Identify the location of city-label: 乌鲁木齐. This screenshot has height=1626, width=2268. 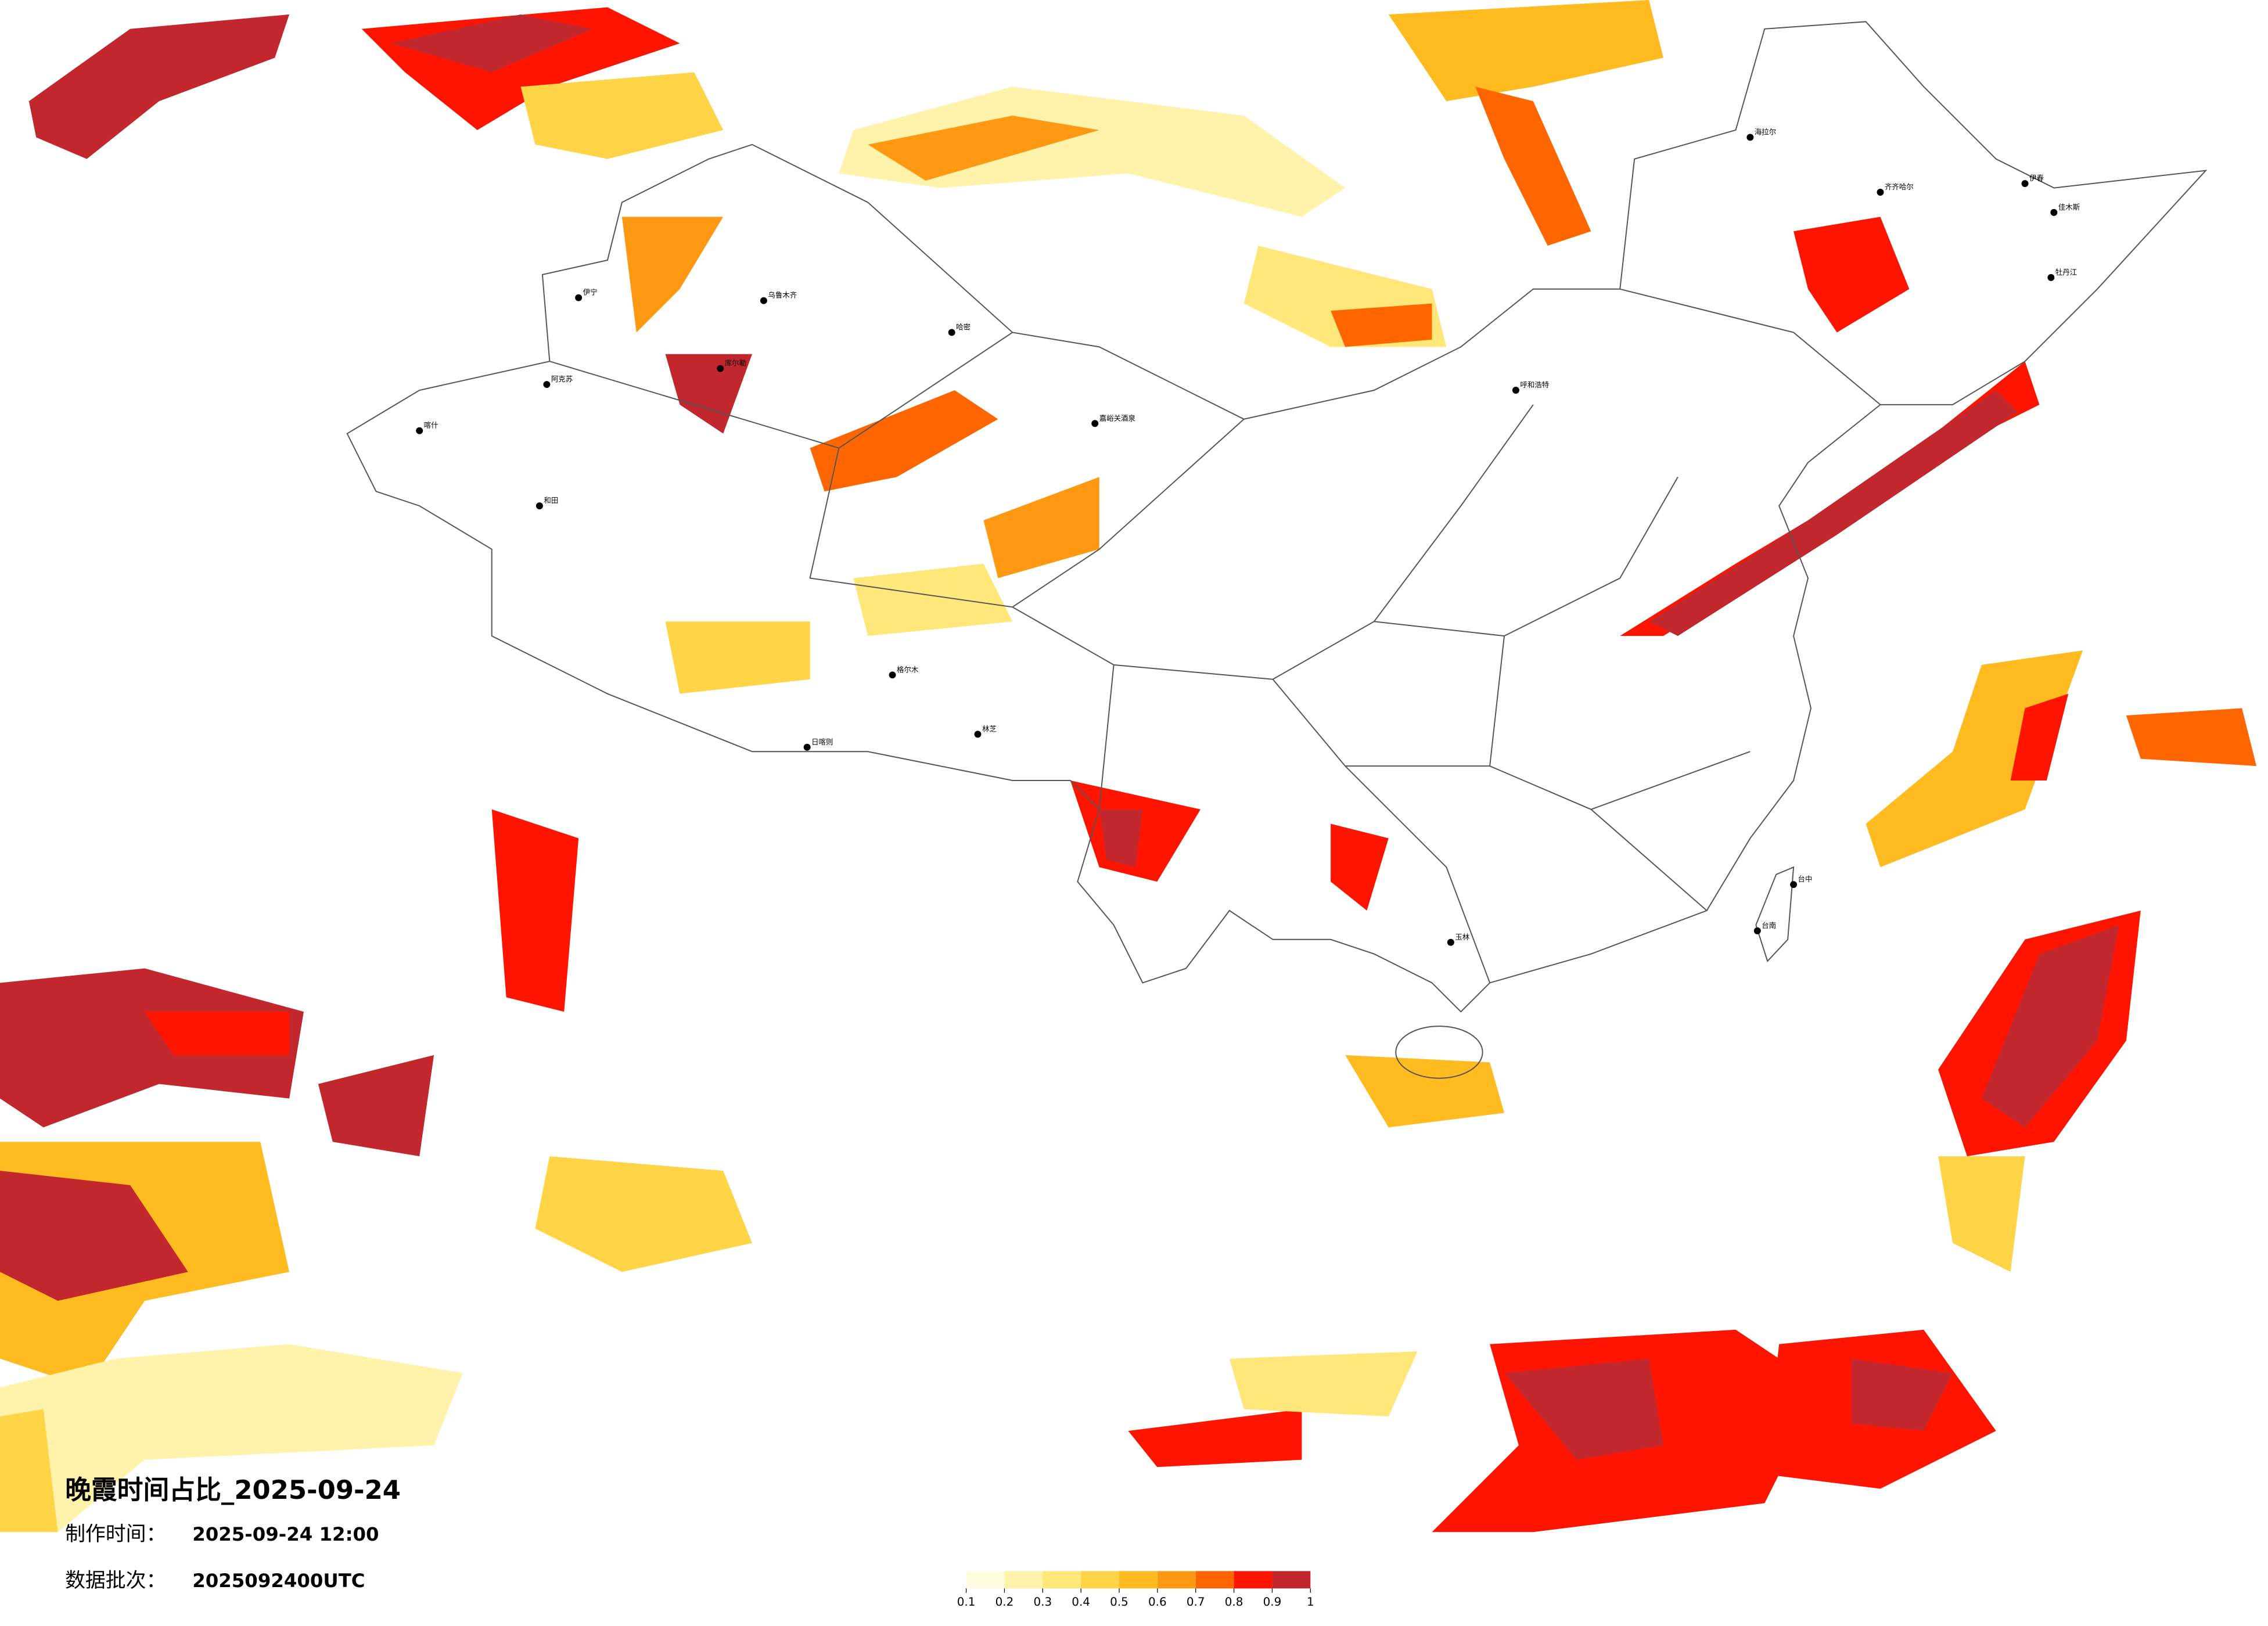
(782, 295).